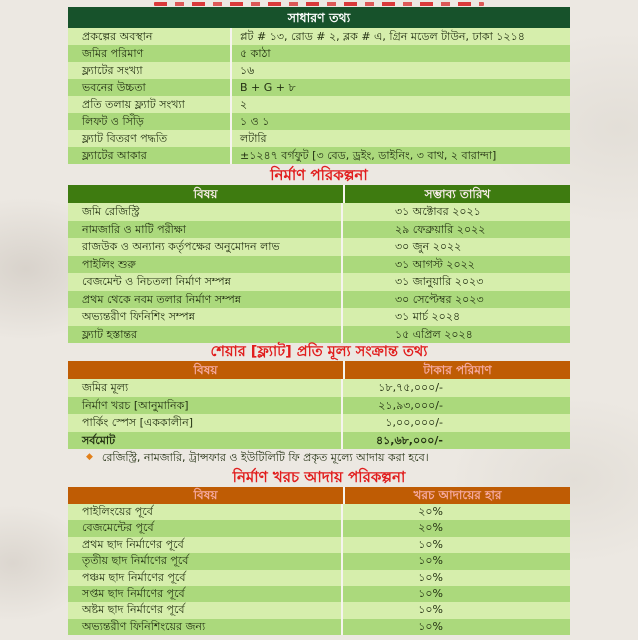 The image size is (638, 640). What do you see at coordinates (150, 138) in the screenshot?
I see `row-label: ফ্ল্যাট বিতরণ পদ্ধতি` at bounding box center [150, 138].